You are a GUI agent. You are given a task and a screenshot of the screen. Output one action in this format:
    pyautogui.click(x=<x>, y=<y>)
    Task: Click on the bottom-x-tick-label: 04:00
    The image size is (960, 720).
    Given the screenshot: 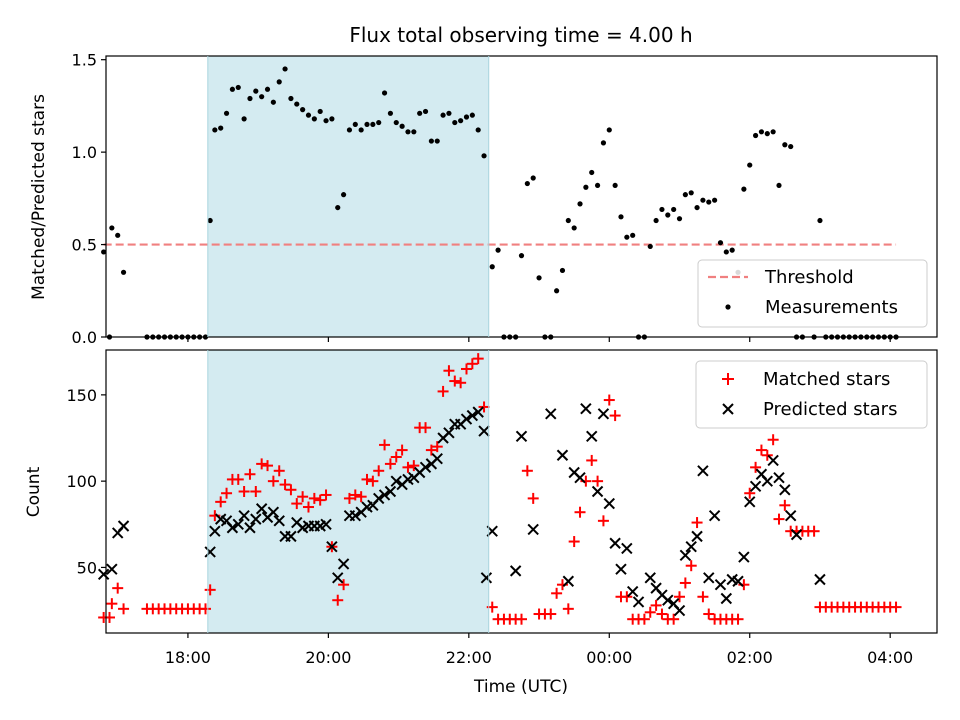 What is the action you would take?
    pyautogui.click(x=890, y=657)
    